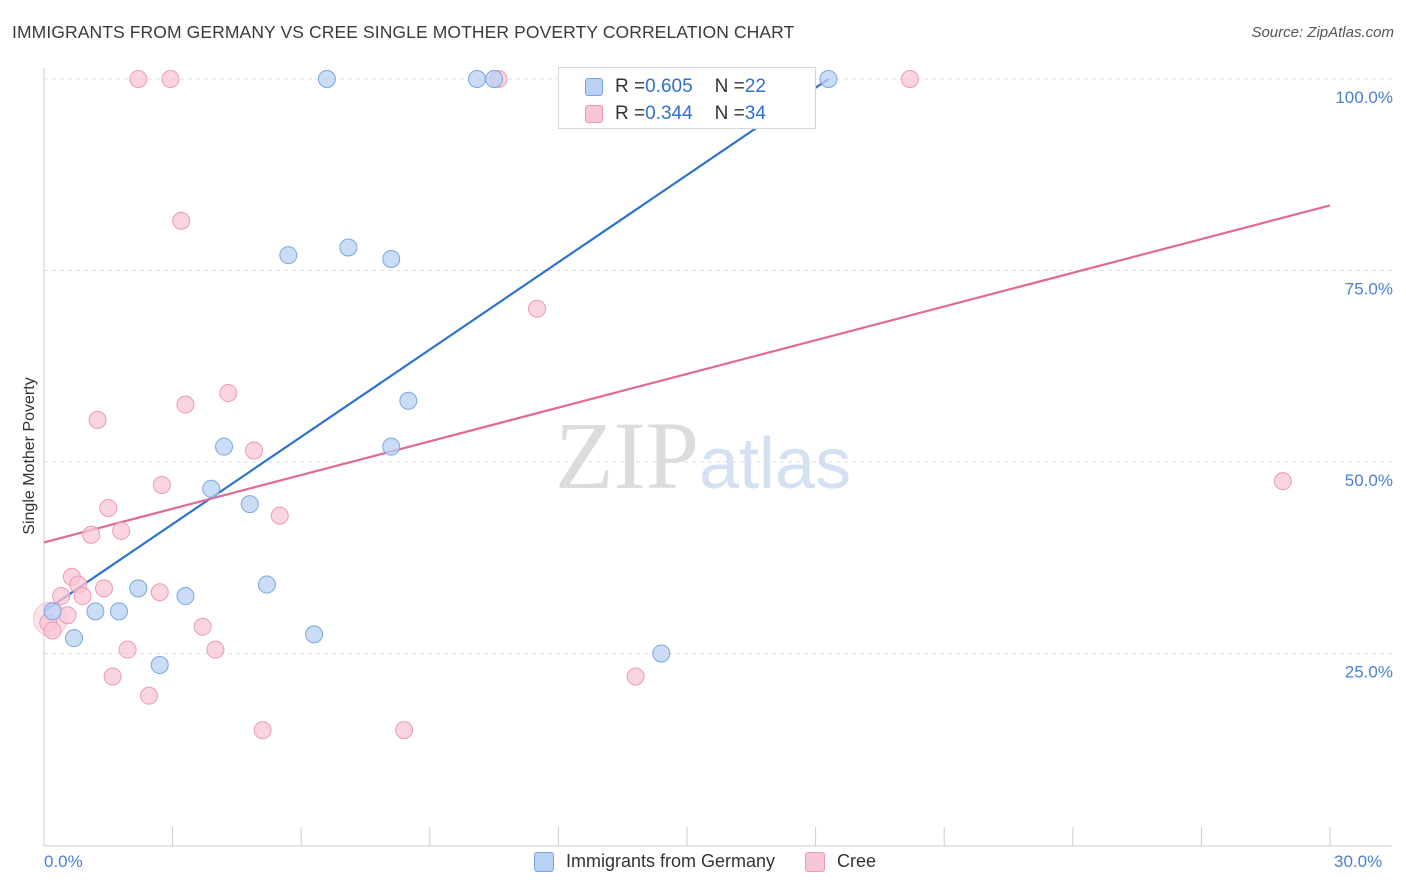 The image size is (1406, 892). I want to click on watermark: ZIPatlas, so click(703, 455).